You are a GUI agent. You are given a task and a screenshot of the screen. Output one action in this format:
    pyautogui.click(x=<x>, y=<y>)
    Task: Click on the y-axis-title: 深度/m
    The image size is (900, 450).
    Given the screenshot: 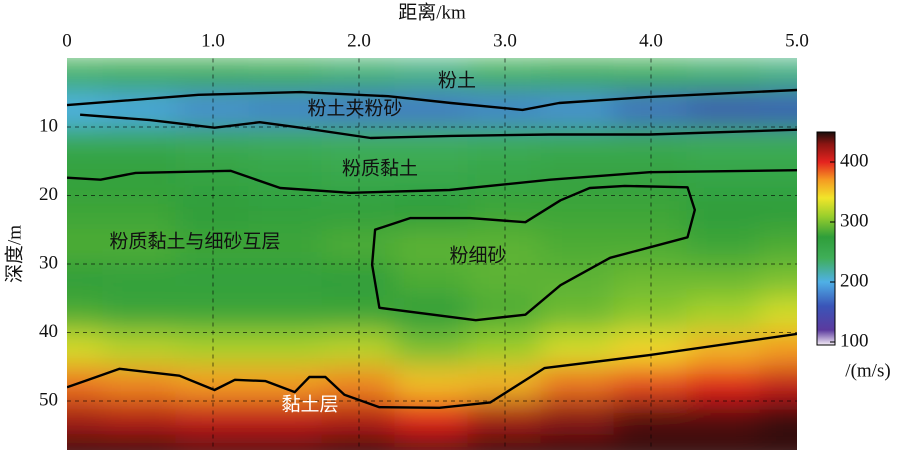 What is the action you would take?
    pyautogui.click(x=14, y=254)
    